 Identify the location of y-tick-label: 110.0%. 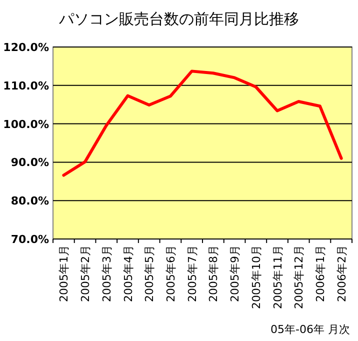
(26, 85).